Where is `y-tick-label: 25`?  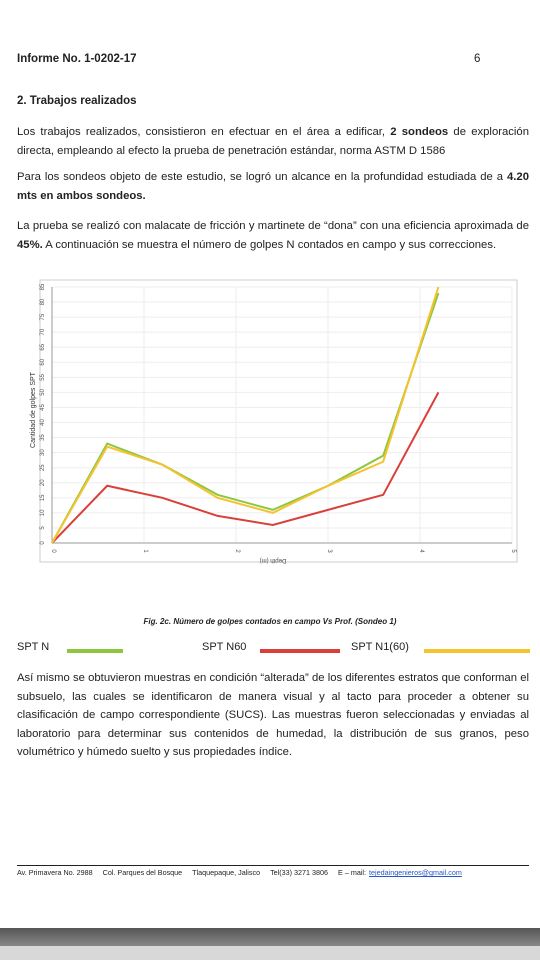
y-tick-label: 25 is located at coordinates (43, 467).